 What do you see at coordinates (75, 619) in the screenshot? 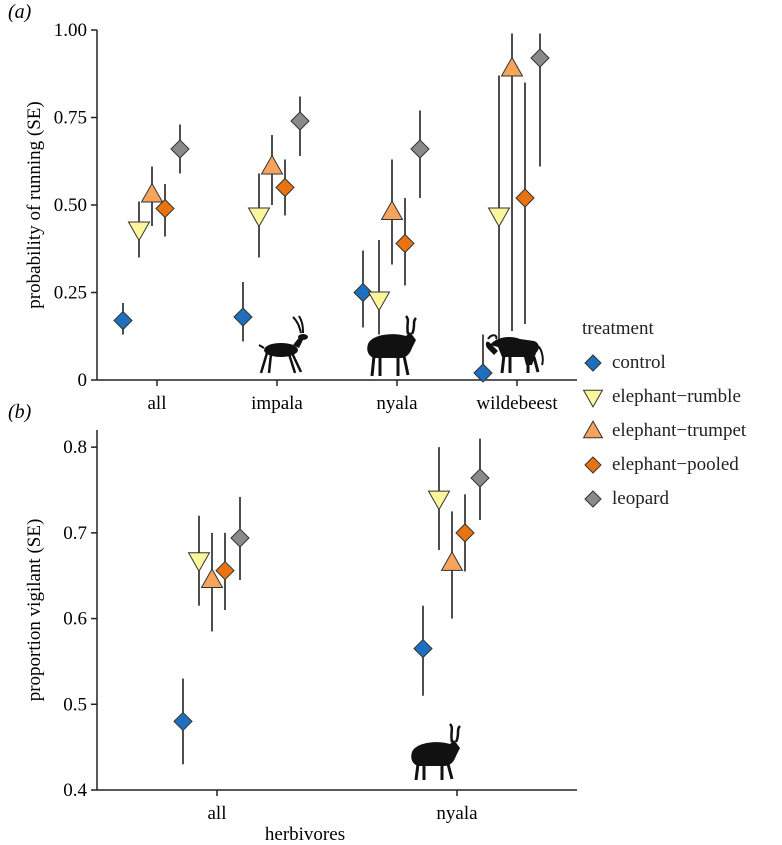
I see `y-tick-label: 0.6` at bounding box center [75, 619].